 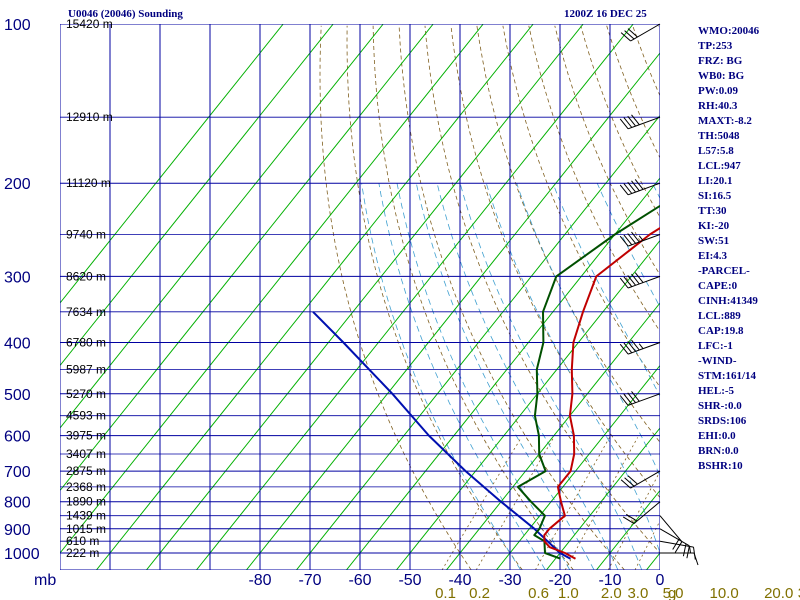 I want to click on index-entry: MAXT:-8.2, so click(x=725, y=121).